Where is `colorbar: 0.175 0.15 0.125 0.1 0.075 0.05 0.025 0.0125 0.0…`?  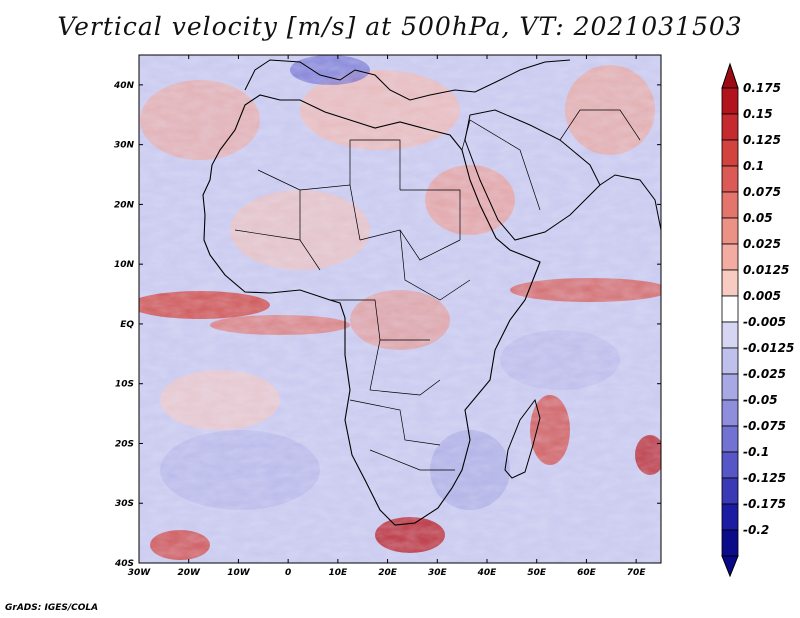 colorbar: 0.175 0.15 0.125 0.1 0.075 0.05 0.025 0.0125 0.0… is located at coordinates (757, 320).